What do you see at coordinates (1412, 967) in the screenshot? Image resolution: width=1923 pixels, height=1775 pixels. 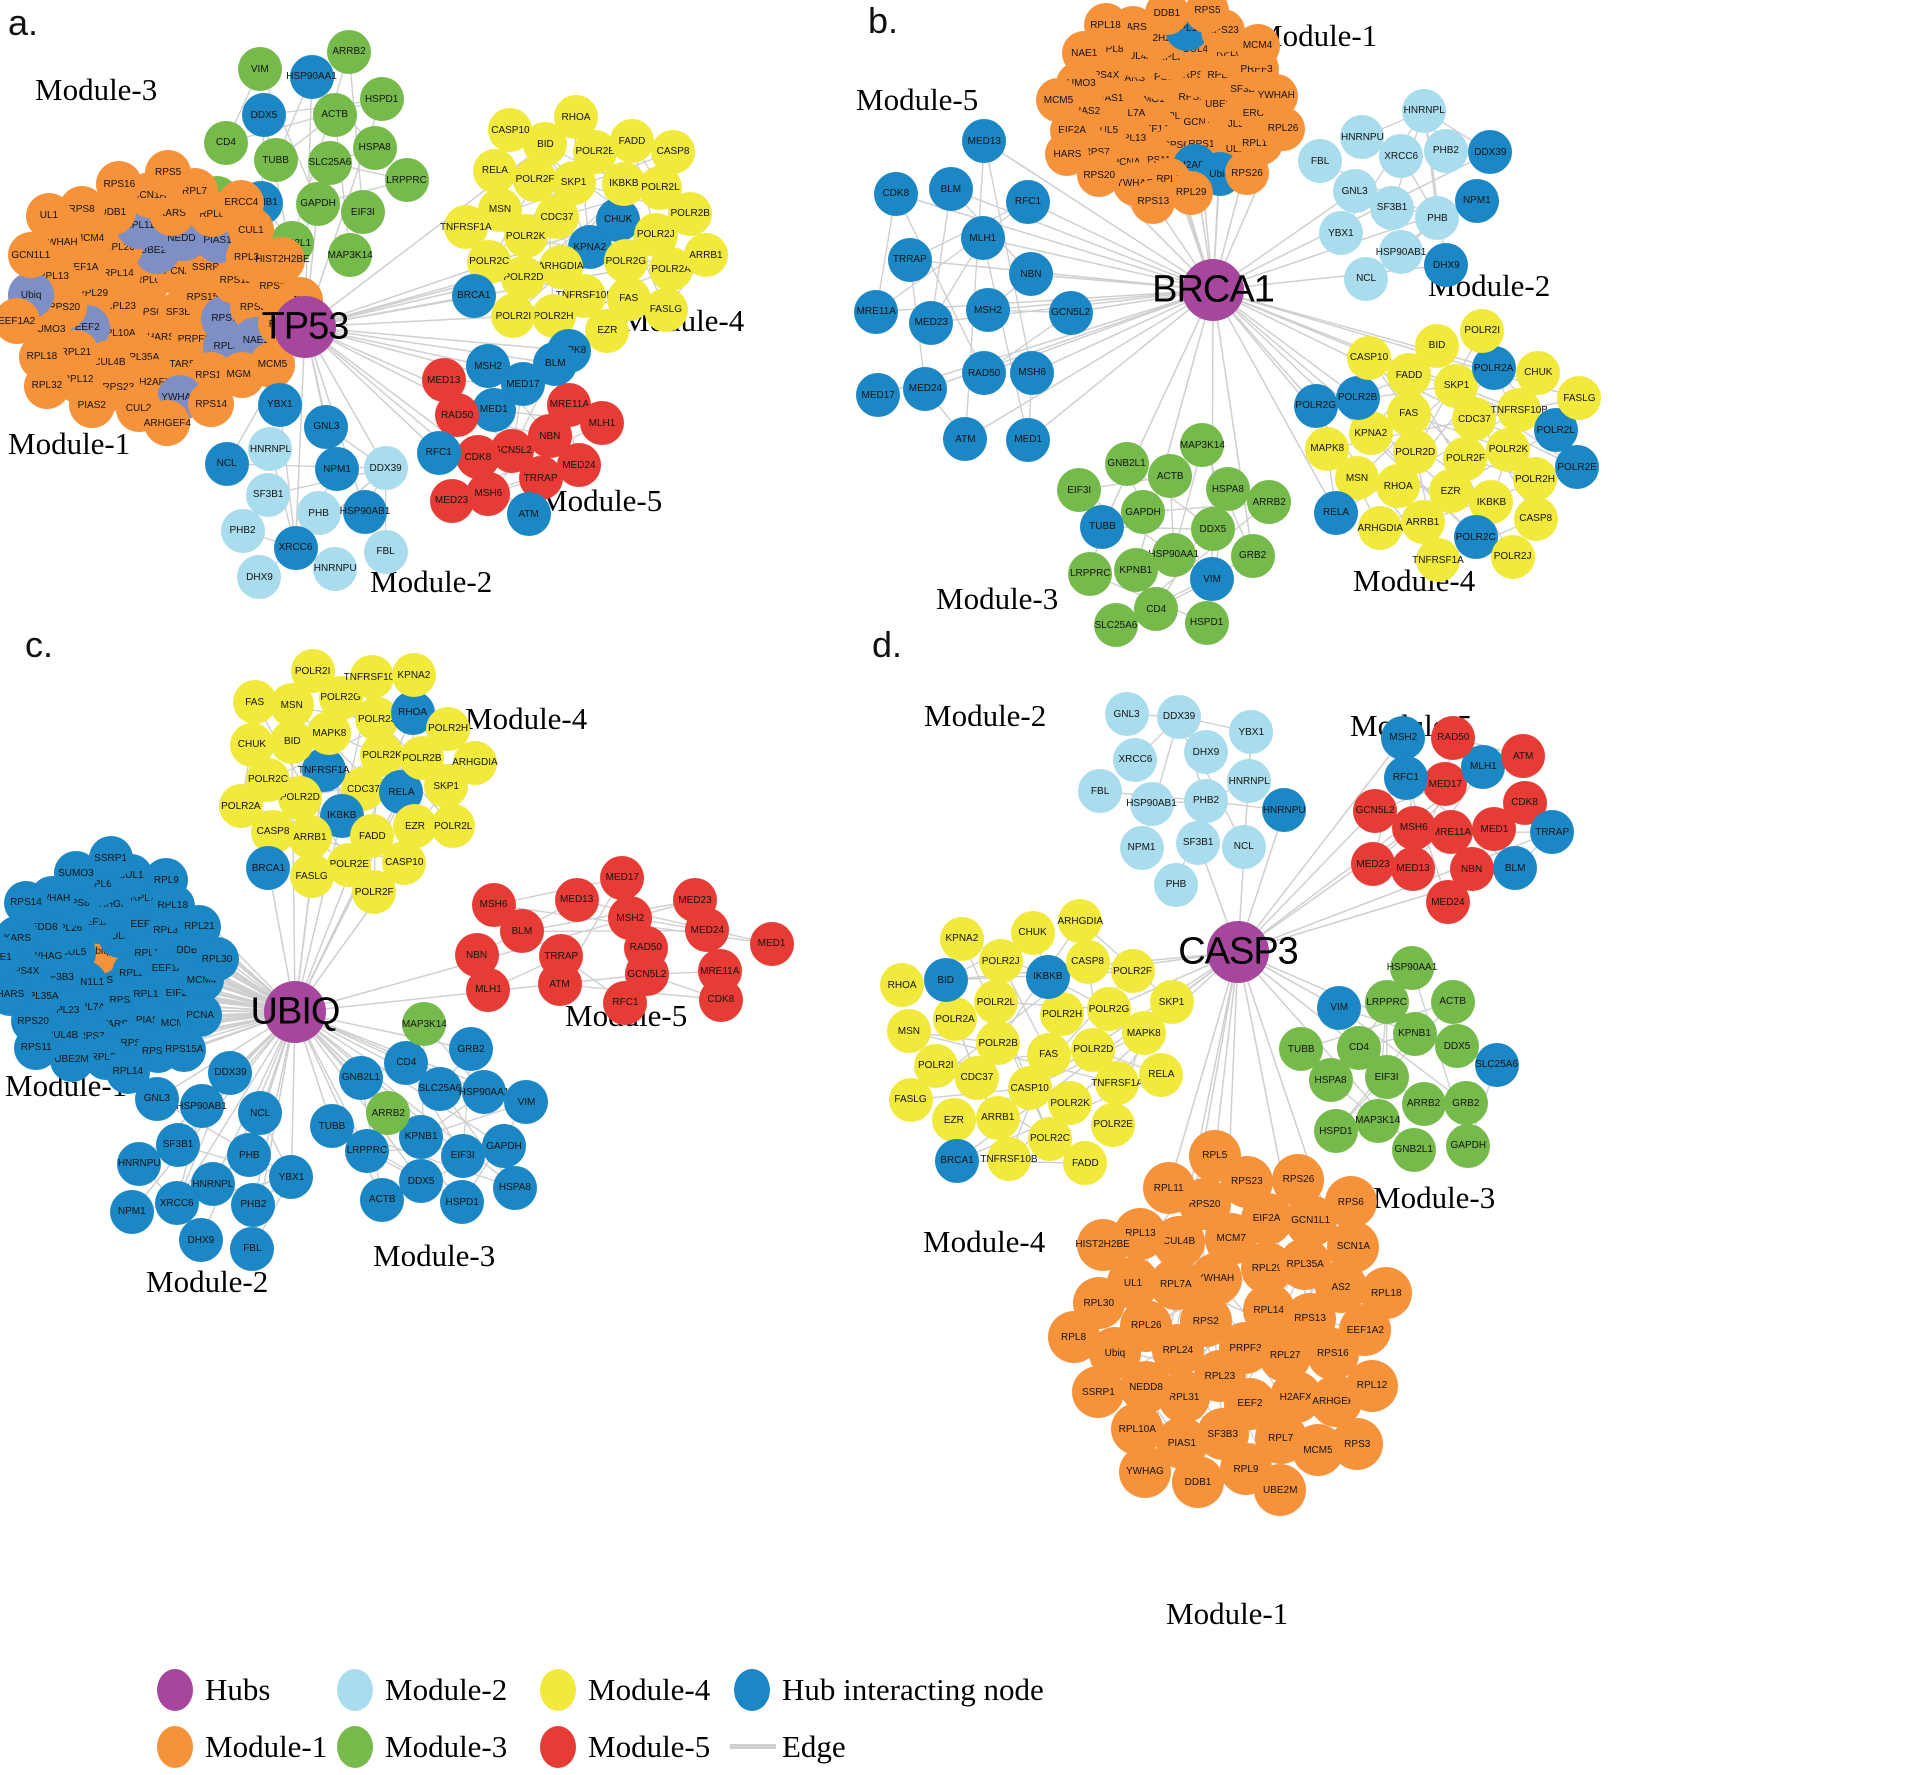 I see `node-HSP90AA1: HSP90AA1` at bounding box center [1412, 967].